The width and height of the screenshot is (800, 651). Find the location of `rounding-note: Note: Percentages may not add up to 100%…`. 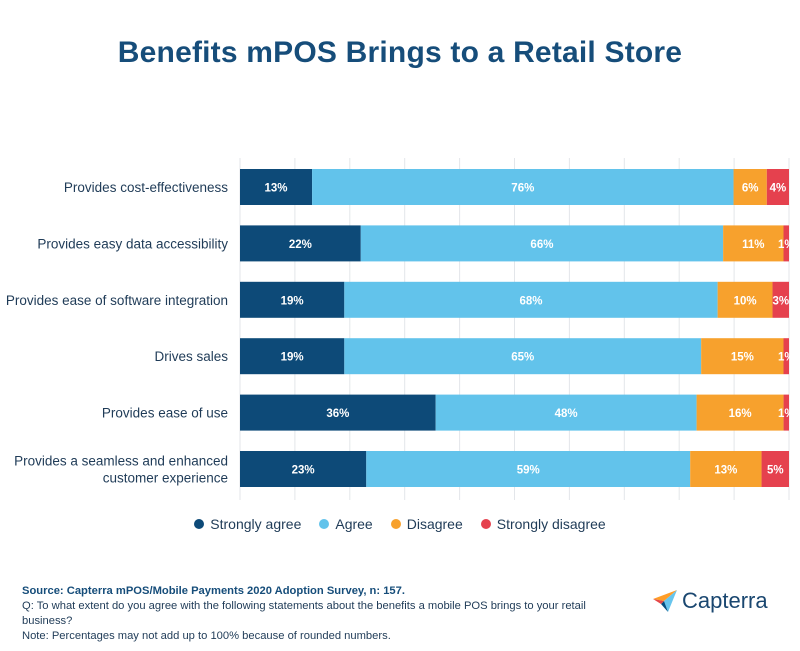

rounding-note: Note: Percentages may not add up to 100%… is located at coordinates (206, 636).